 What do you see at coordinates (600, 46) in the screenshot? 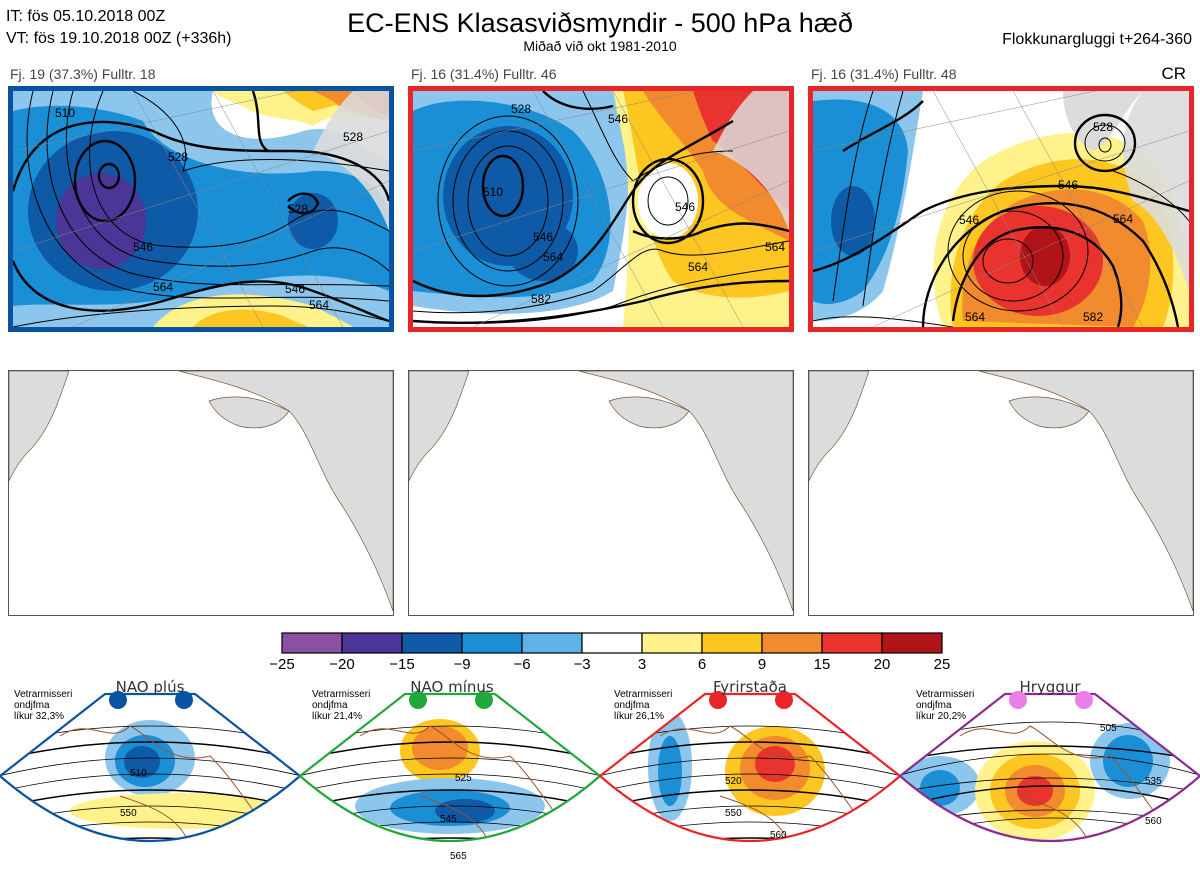
I see `page-subtitle: Miðað við okt 1981-2010` at bounding box center [600, 46].